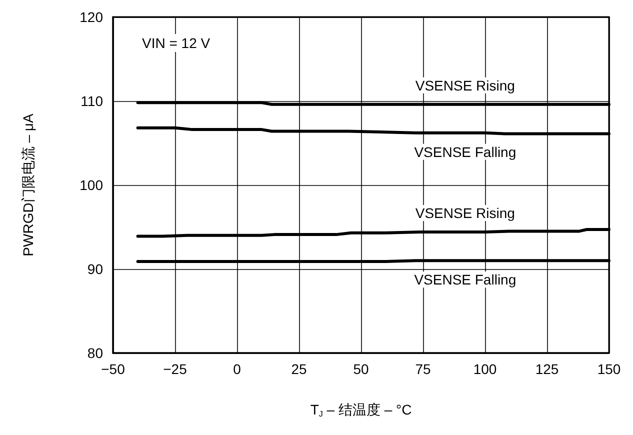 This screenshot has height=435, width=633. What do you see at coordinates (175, 369) in the screenshot?
I see `x-tick-label: −25` at bounding box center [175, 369].